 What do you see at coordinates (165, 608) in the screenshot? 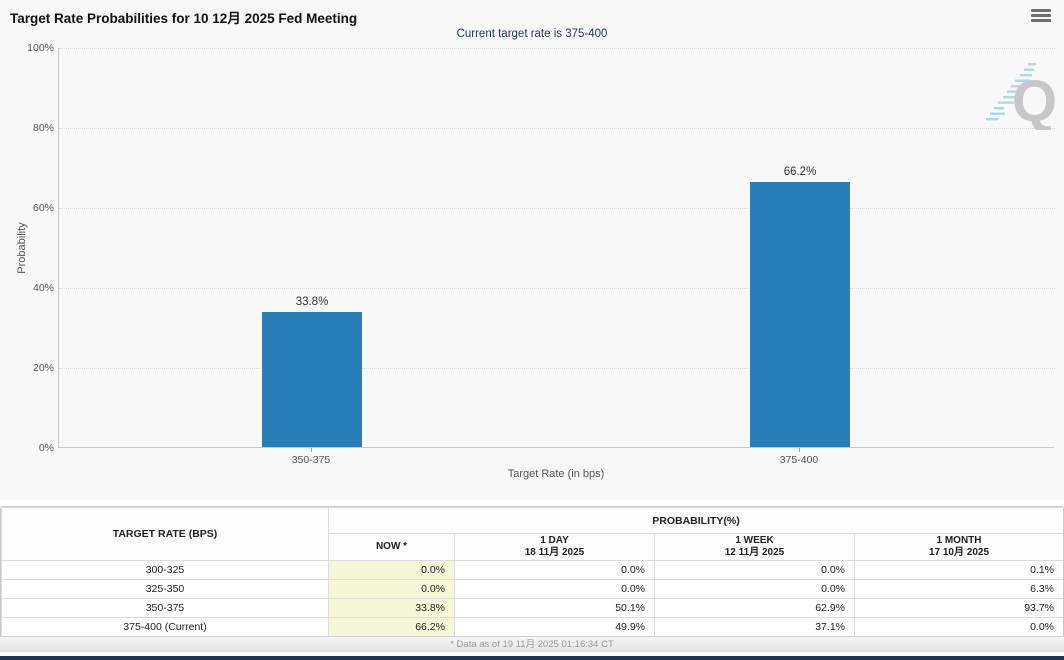
I see `cell-rate: 350-375` at bounding box center [165, 608].